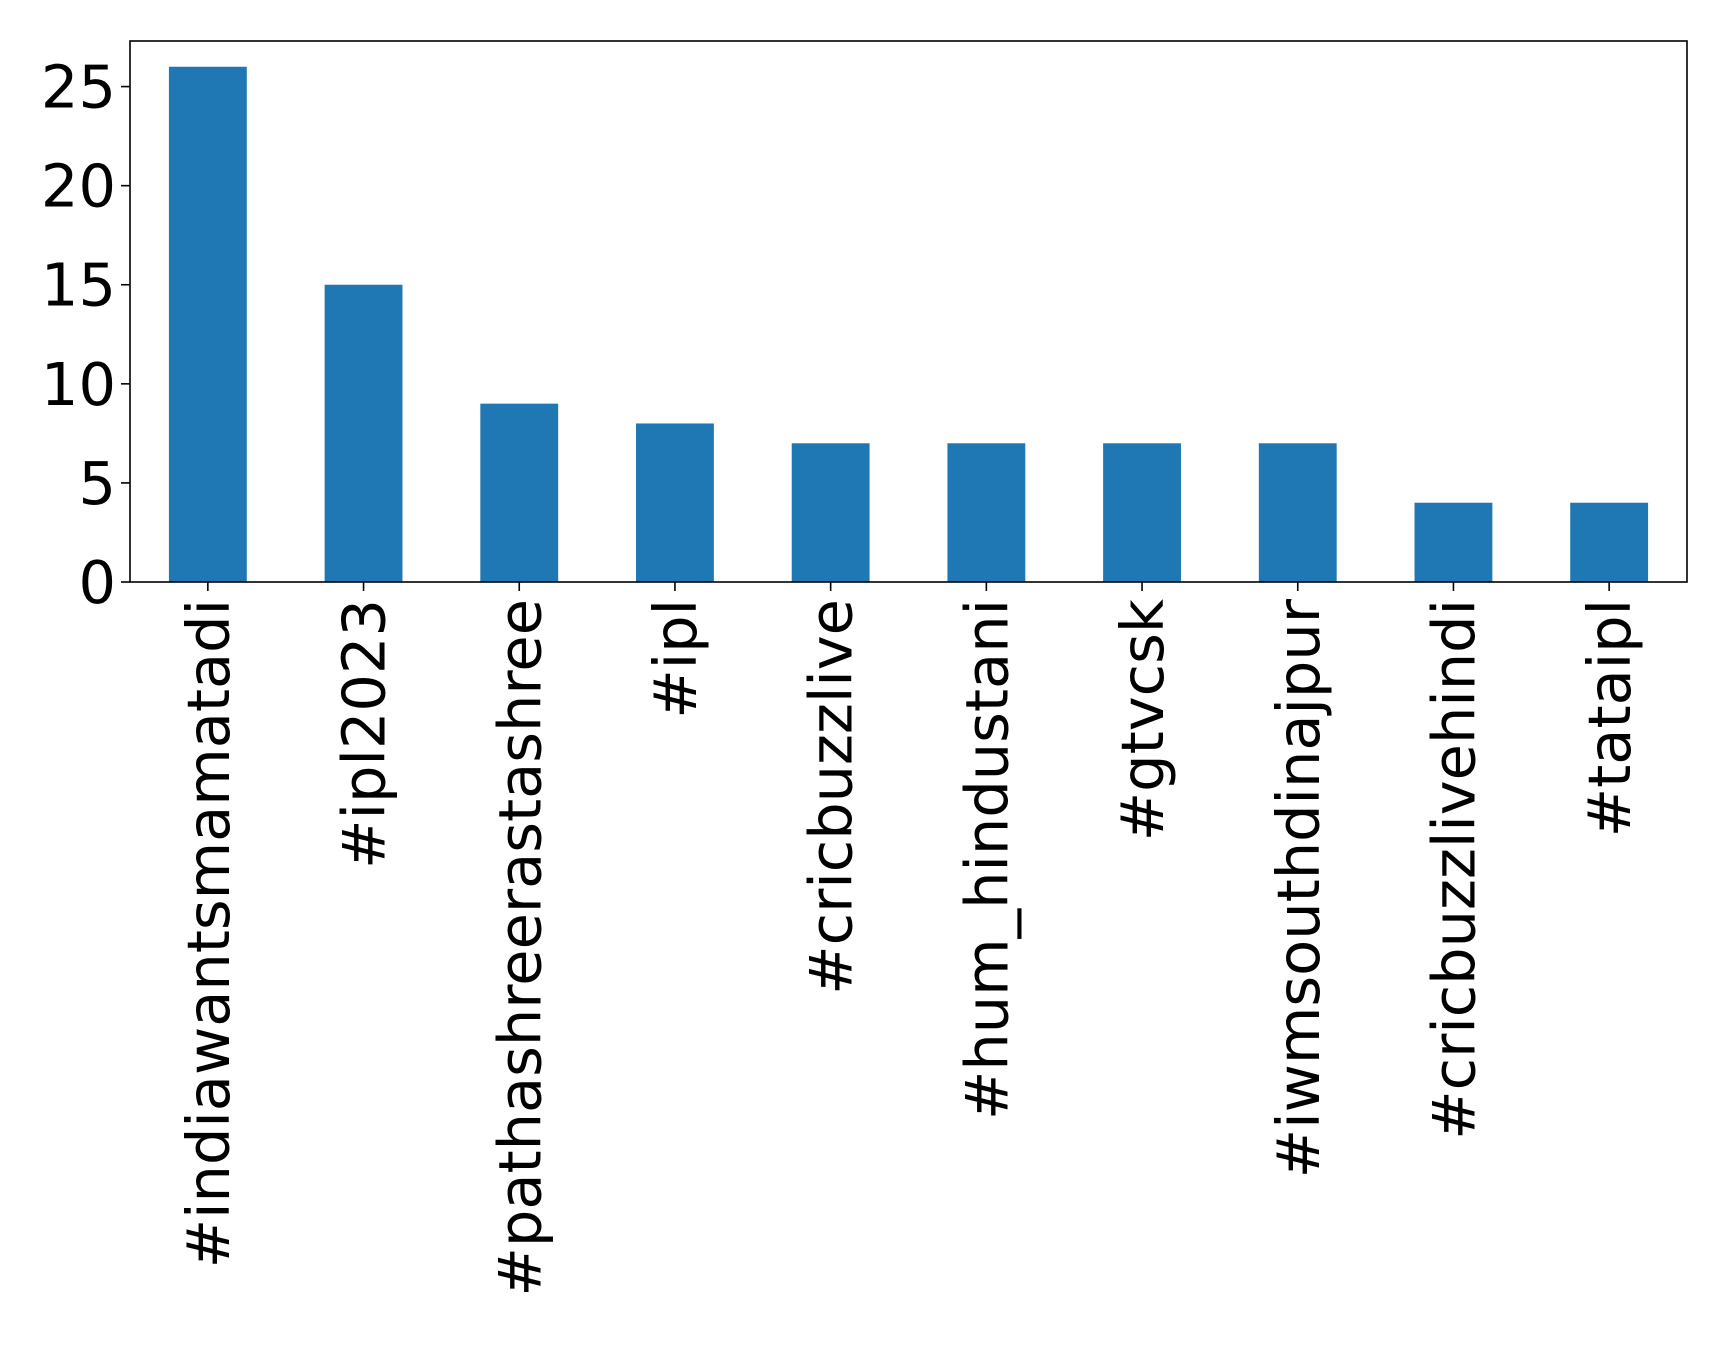  Describe the element at coordinates (986, 859) in the screenshot. I see `x-tick-label-5: #hum_hindustani` at that location.